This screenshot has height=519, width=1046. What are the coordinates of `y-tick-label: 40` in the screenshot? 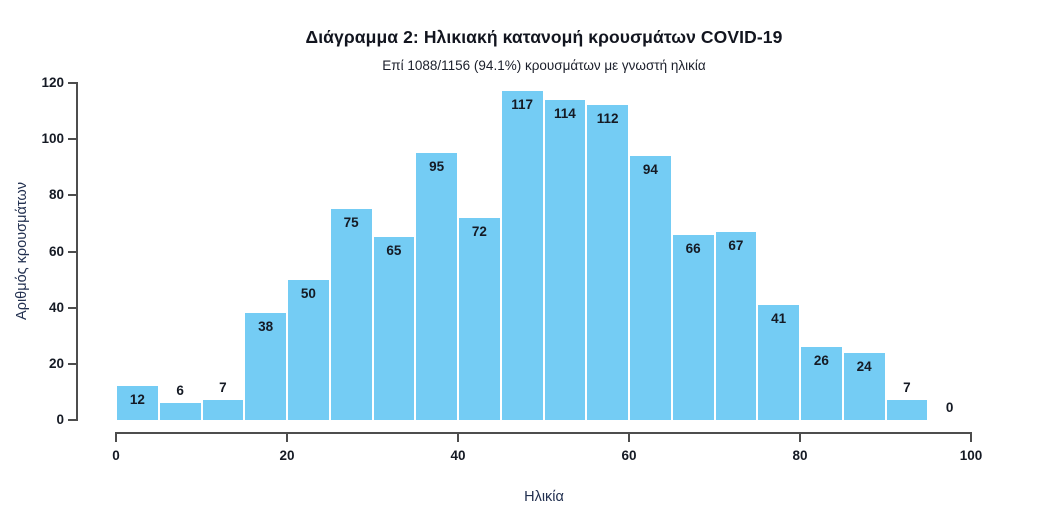 It's located at (56, 307).